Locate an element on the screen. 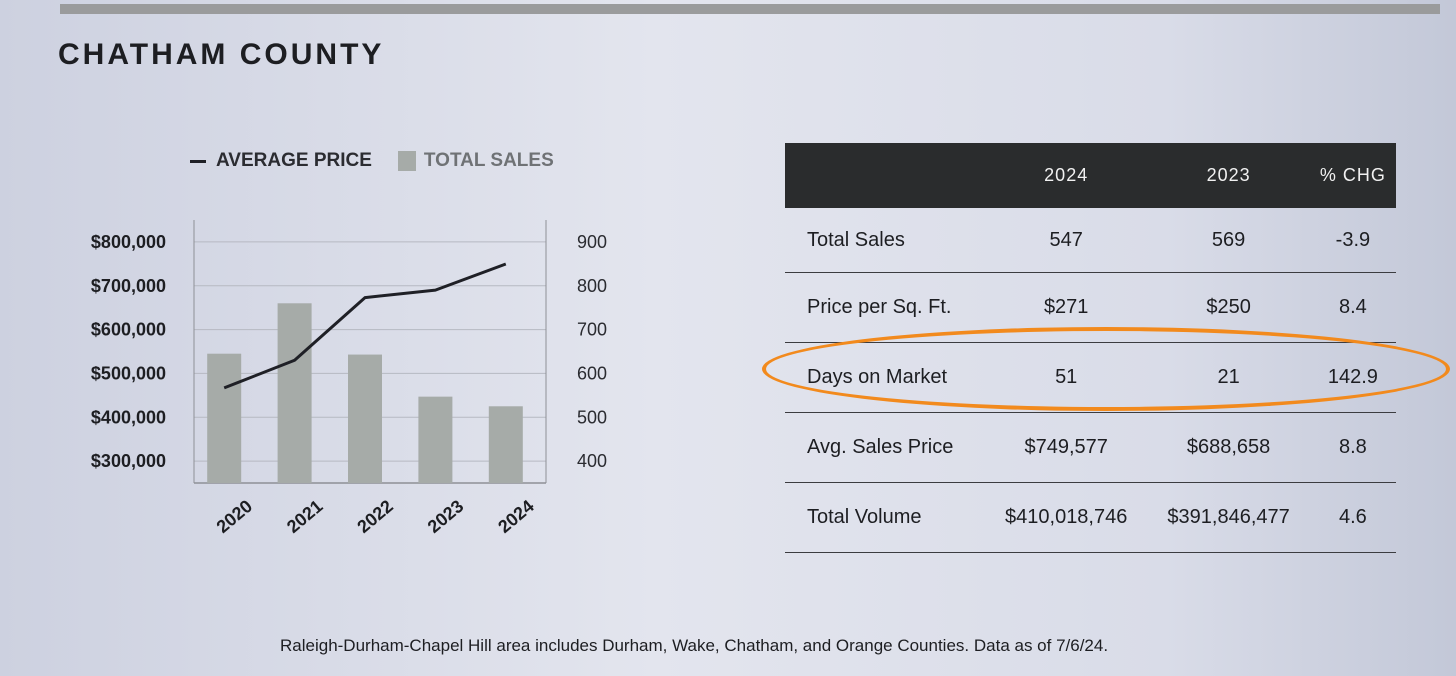 The height and width of the screenshot is (676, 1456). x-axis-tick-label: 2022 is located at coordinates (375, 516).